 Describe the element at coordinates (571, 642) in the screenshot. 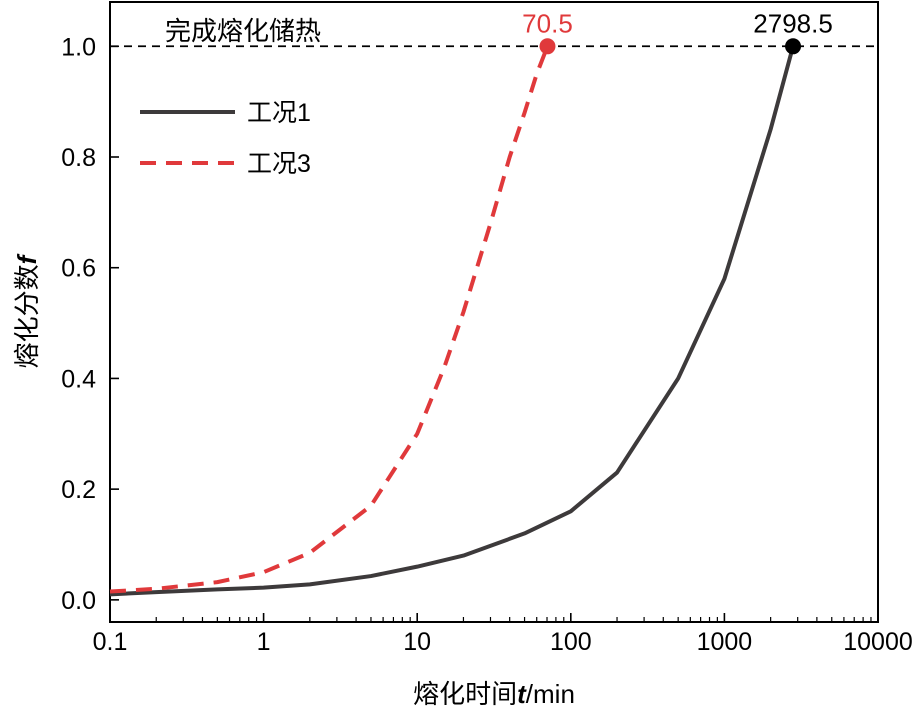

I see `x-tick-label: 100` at that location.